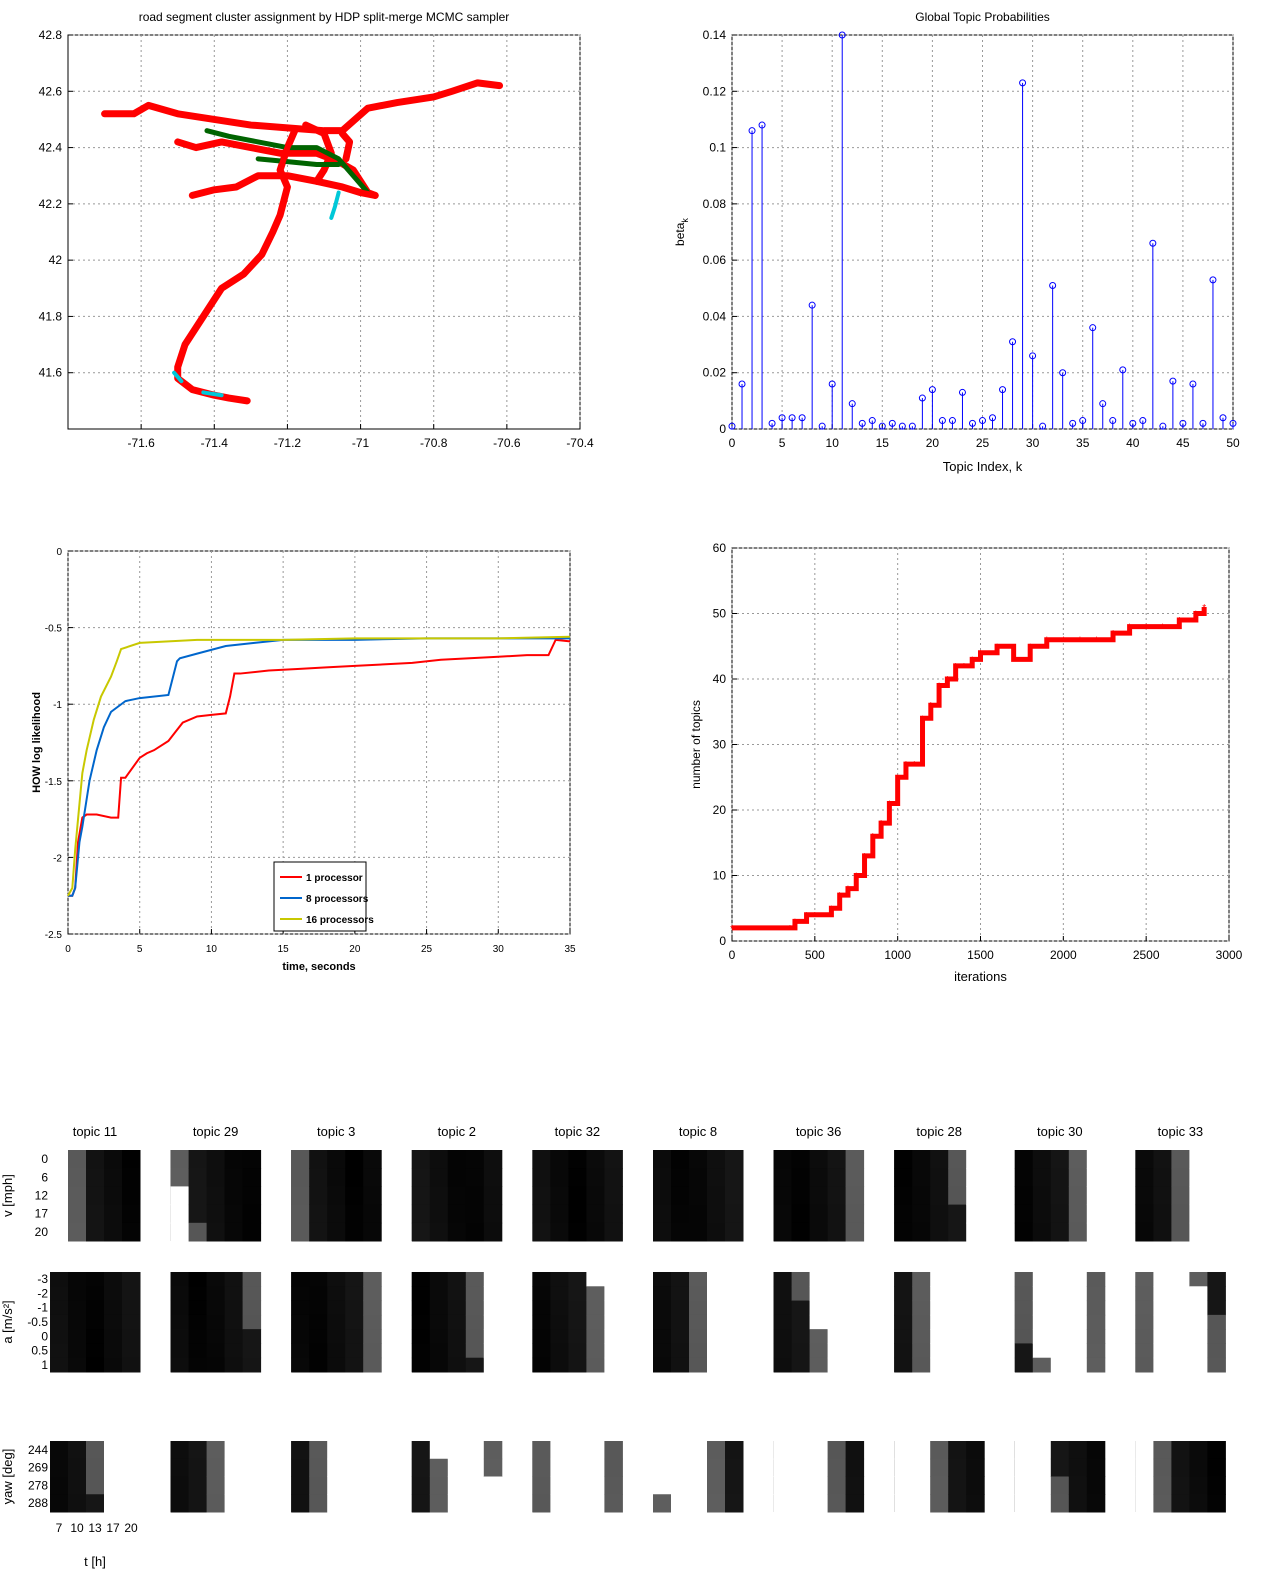  Describe the element at coordinates (1133, 443) in the screenshot. I see `stem-xtick-label: 40` at that location.